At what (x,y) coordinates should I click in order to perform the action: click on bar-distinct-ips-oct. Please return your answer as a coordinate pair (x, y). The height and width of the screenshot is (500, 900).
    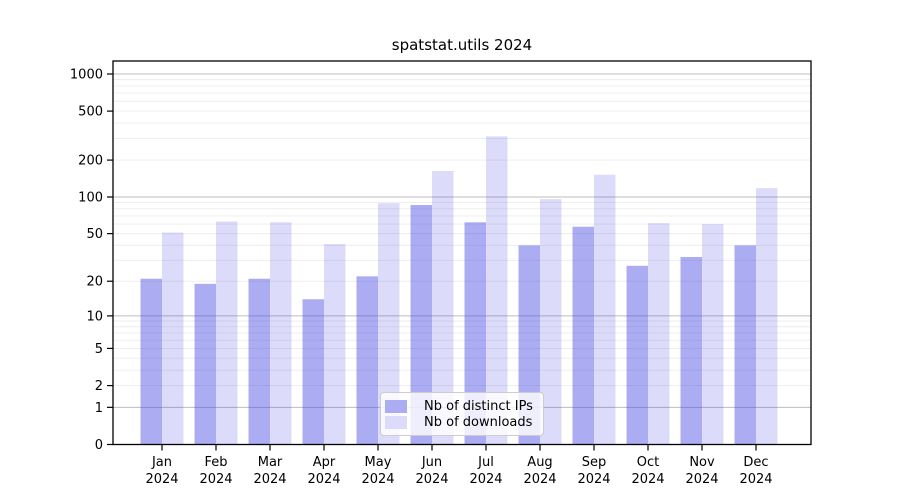
    Looking at the image, I should click on (637, 355).